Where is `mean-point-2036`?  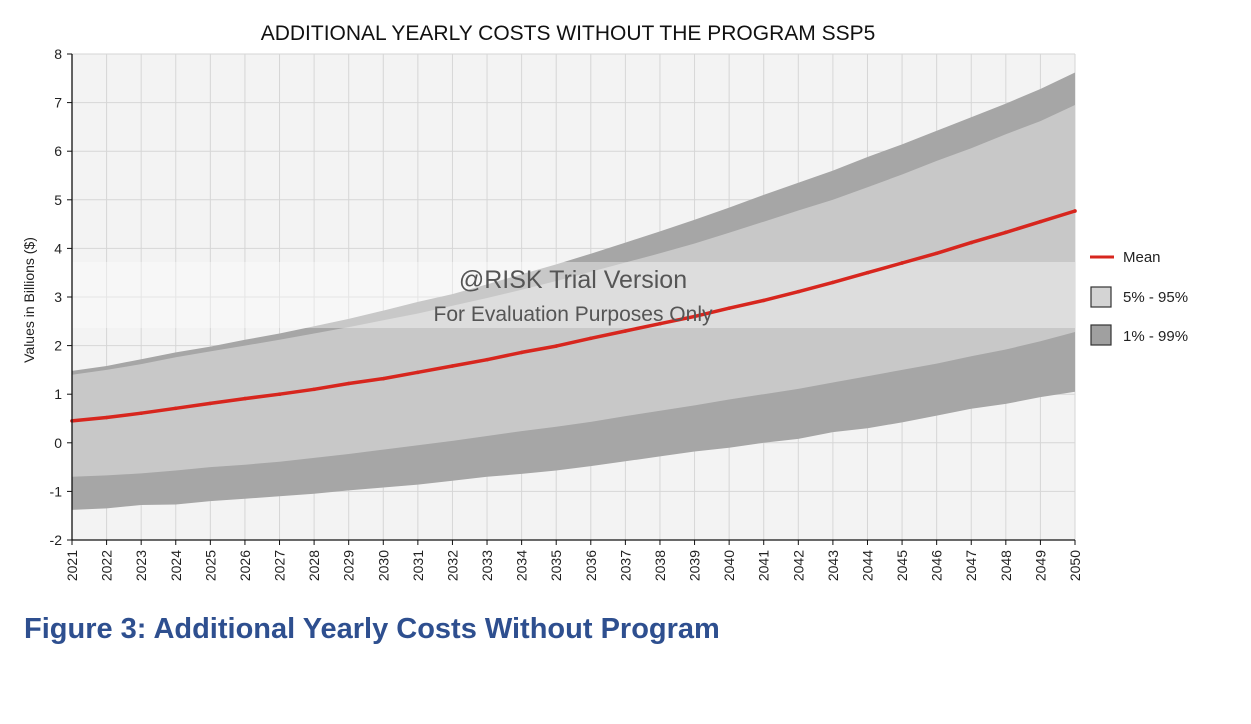 mean-point-2036 is located at coordinates (590, 338).